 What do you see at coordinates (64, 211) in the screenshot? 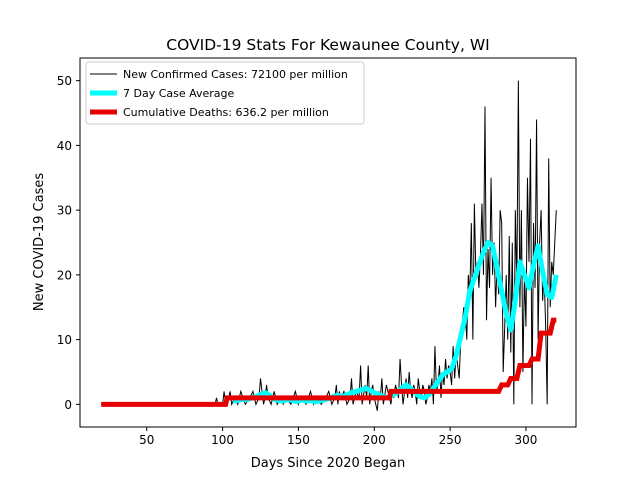
I see `y-tick-label: 30` at bounding box center [64, 211].